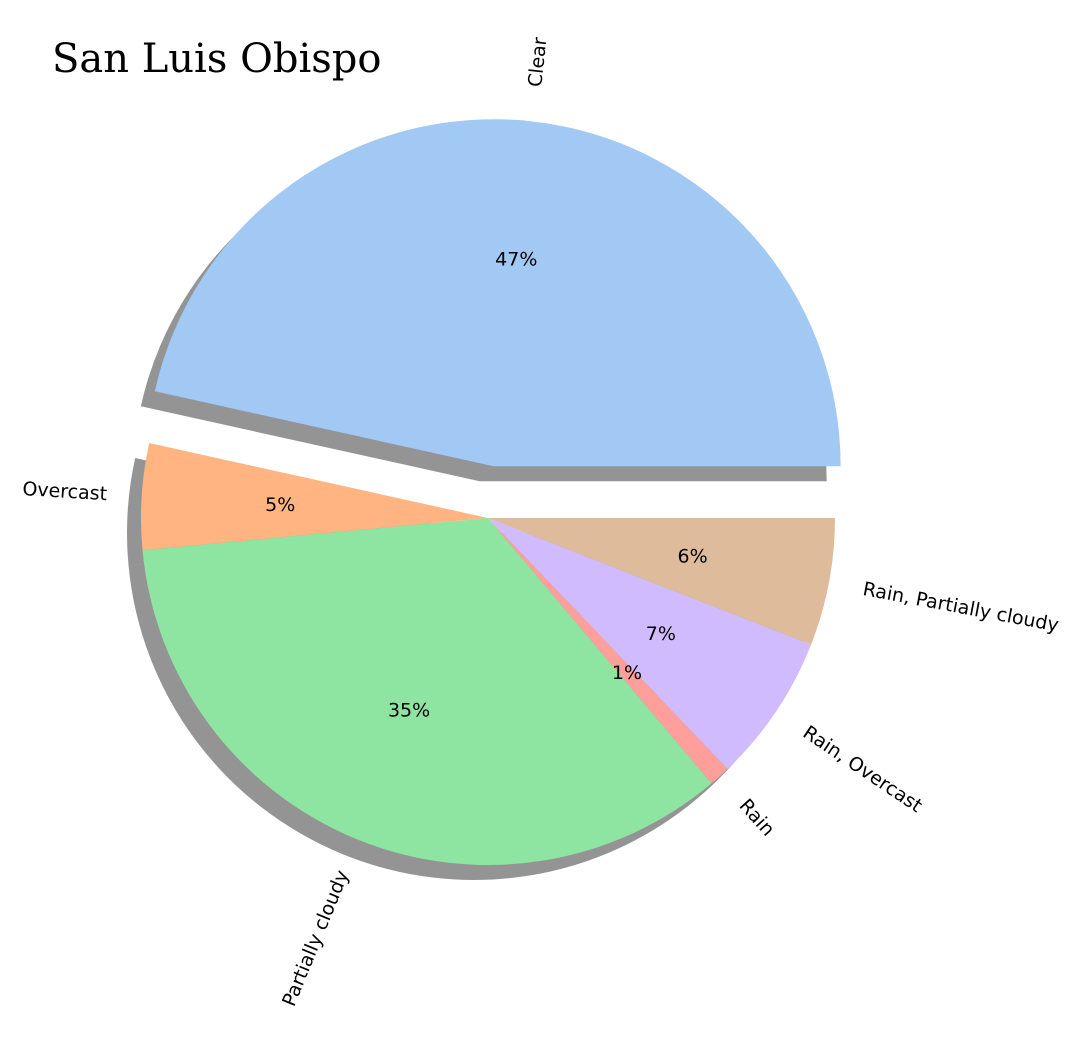  Describe the element at coordinates (65, 491) in the screenshot. I see `category-label-overcast: Overcast` at that location.